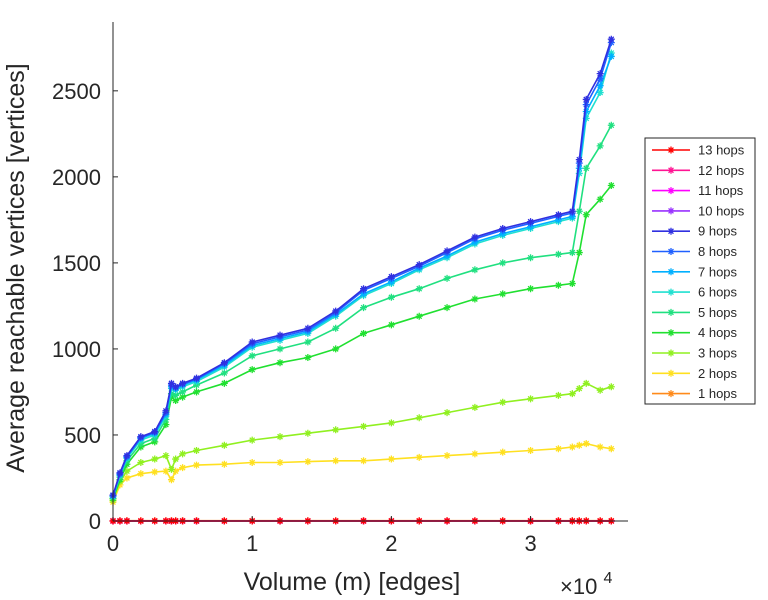 This screenshot has width=768, height=600. Describe the element at coordinates (698, 190) in the screenshot. I see `legend-item: 11 hops` at that location.